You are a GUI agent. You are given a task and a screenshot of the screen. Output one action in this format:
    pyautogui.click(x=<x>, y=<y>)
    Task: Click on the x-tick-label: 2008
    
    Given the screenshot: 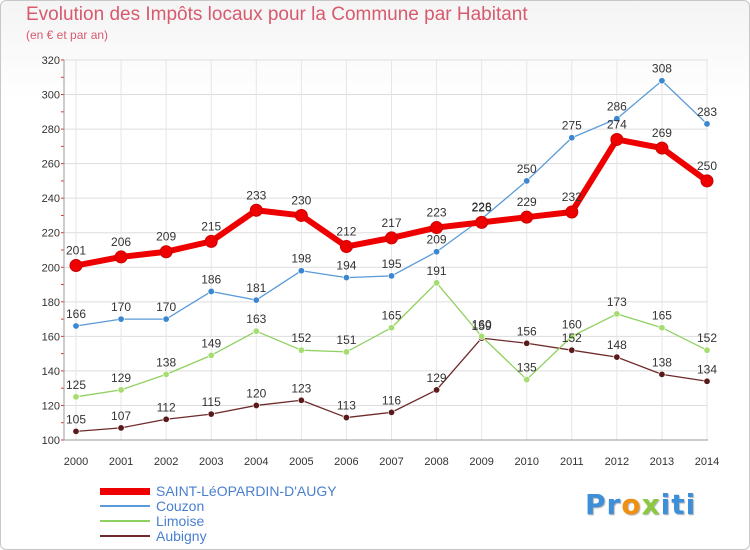 What is the action you would take?
    pyautogui.click(x=436, y=462)
    